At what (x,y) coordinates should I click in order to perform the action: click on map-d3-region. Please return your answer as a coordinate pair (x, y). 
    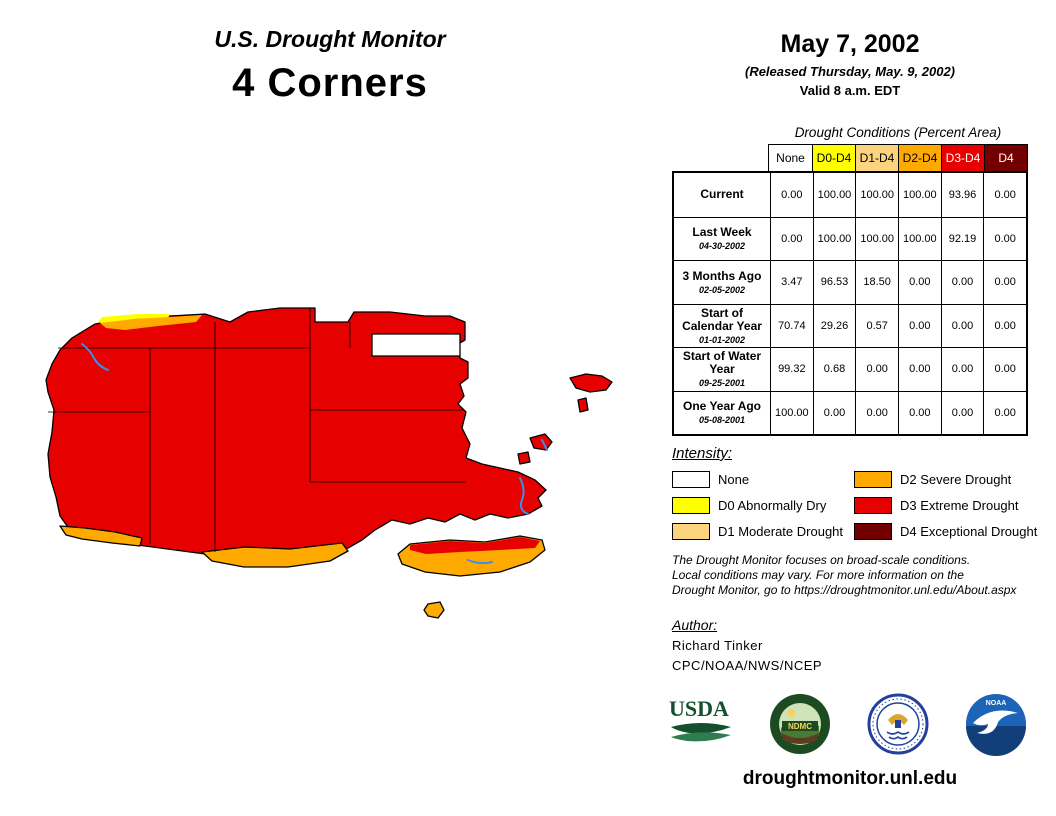
    Looking at the image, I should click on (296, 432).